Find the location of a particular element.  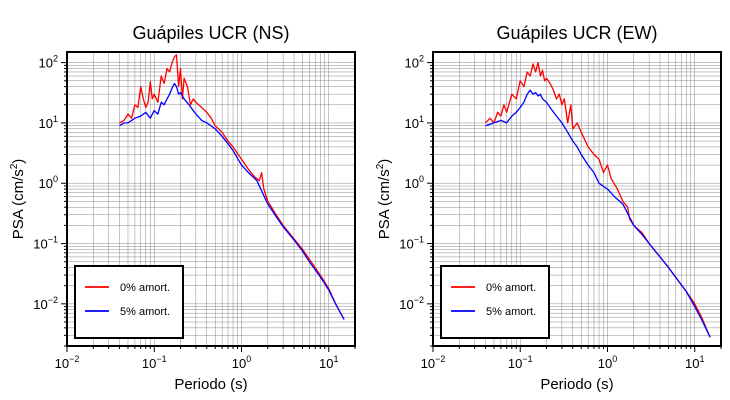

chart-title: Guápiles UCR (NS) is located at coordinates (210, 33).